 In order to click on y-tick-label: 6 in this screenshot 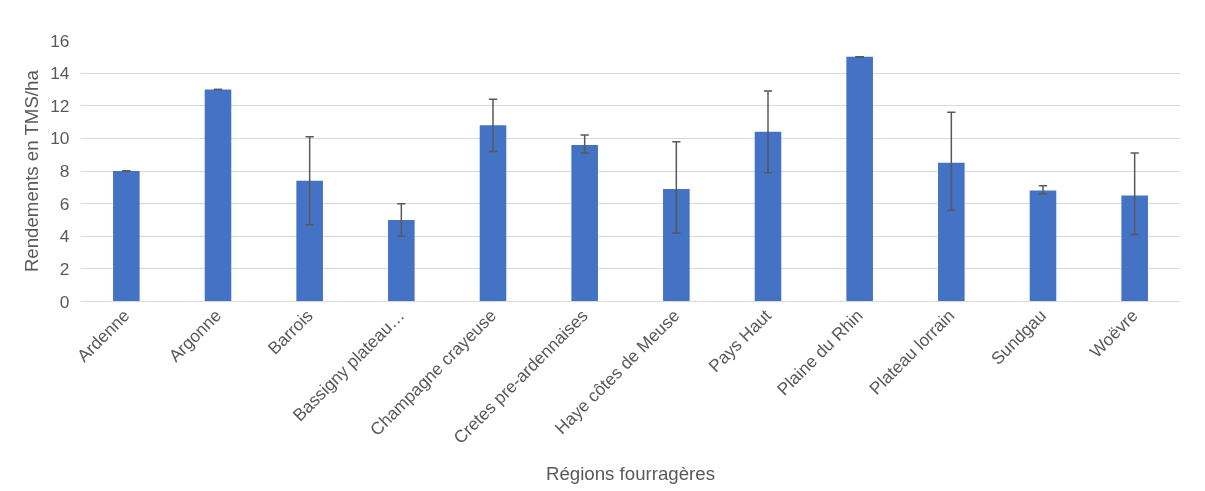, I will do `click(64, 203)`.